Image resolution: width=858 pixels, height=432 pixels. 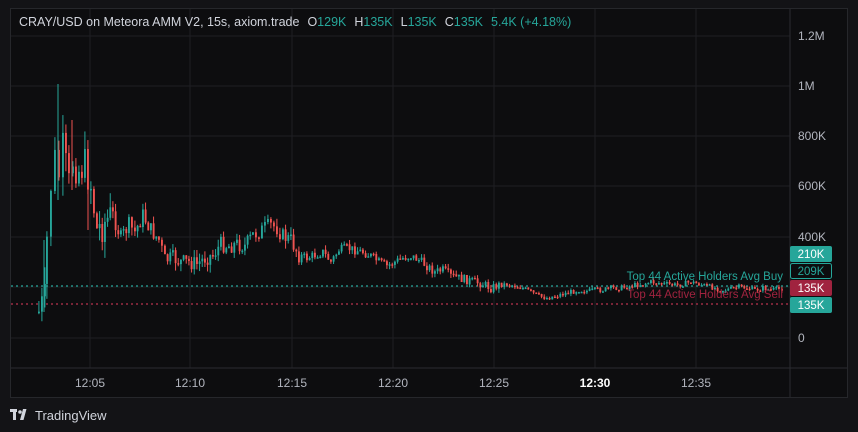 What do you see at coordinates (292, 383) in the screenshot?
I see `time-tick: 12:15` at bounding box center [292, 383].